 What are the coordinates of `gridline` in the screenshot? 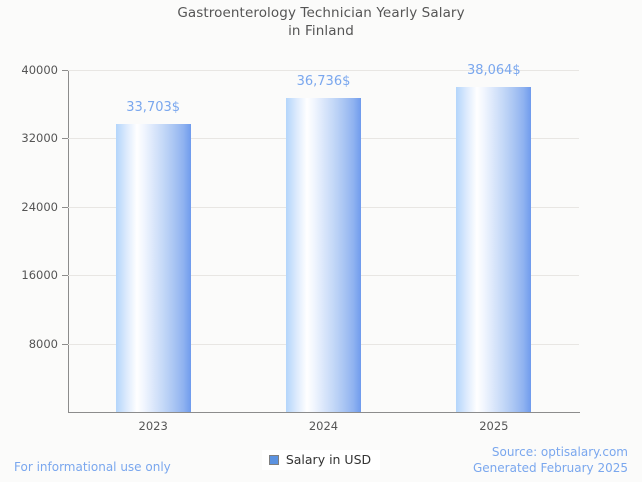 It's located at (323, 70).